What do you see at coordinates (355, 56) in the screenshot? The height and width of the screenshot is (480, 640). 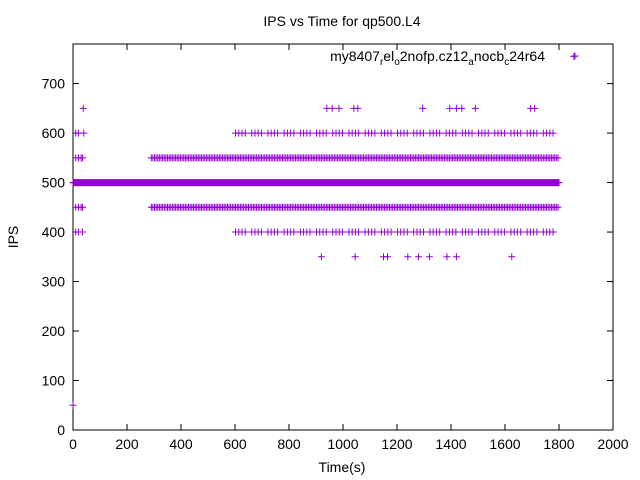 I see `legend-name-part: my8407` at bounding box center [355, 56].